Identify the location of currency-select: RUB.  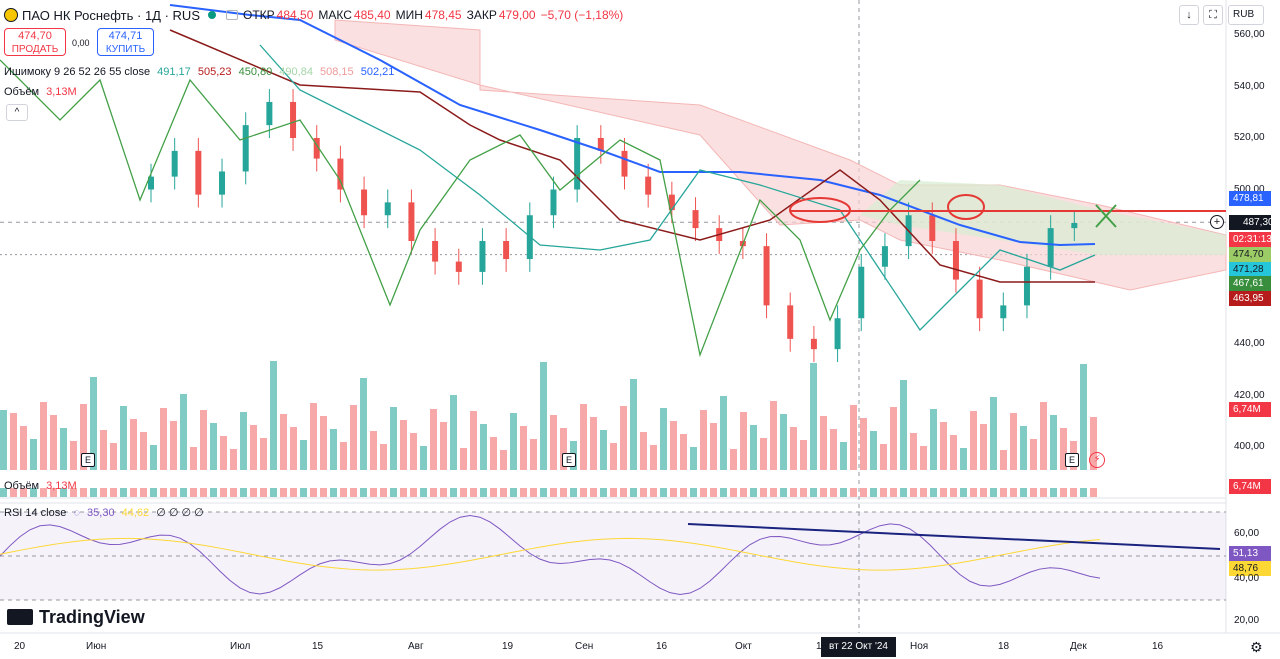
(1246, 15).